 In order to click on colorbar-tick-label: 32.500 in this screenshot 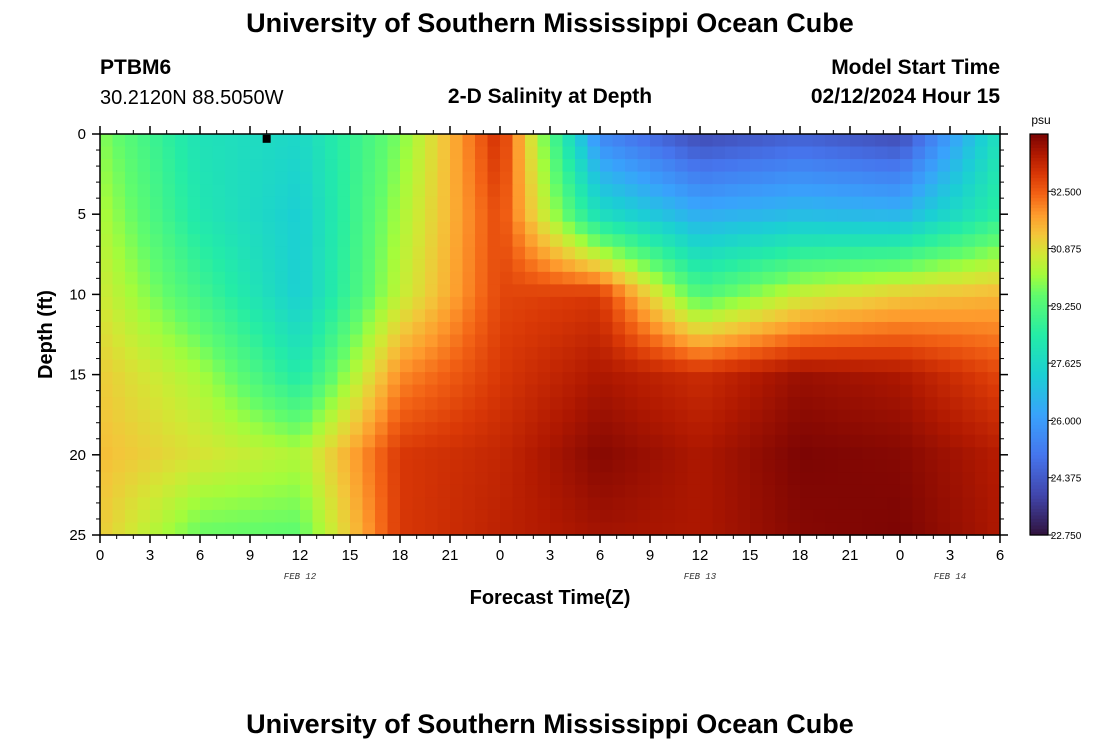, I will do `click(1066, 192)`.